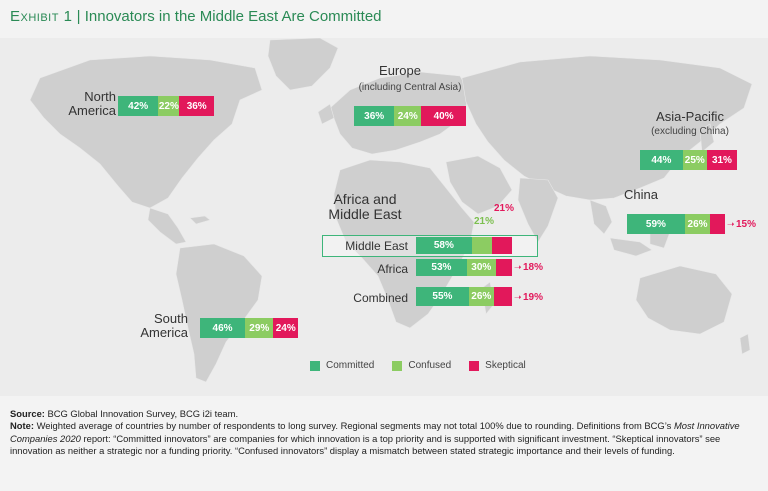 This screenshot has height=491, width=768. Describe the element at coordinates (697, 224) in the screenshot. I see `china-confused: 26%` at that location.